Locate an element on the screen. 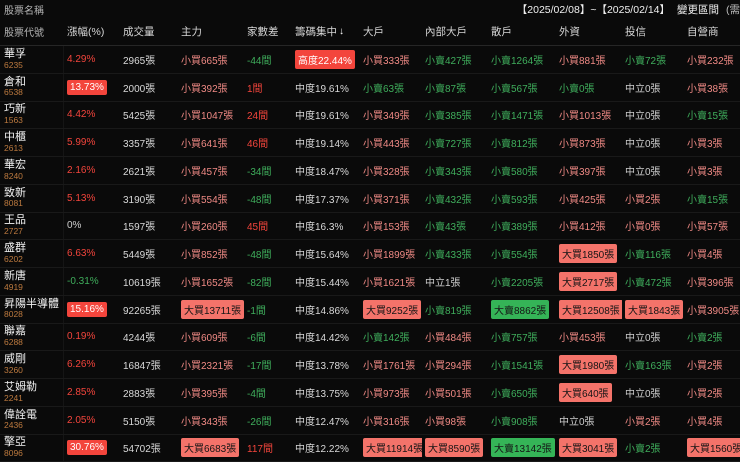 This screenshot has width=740, height=462. cell-value: 2.85% is located at coordinates (81, 392).